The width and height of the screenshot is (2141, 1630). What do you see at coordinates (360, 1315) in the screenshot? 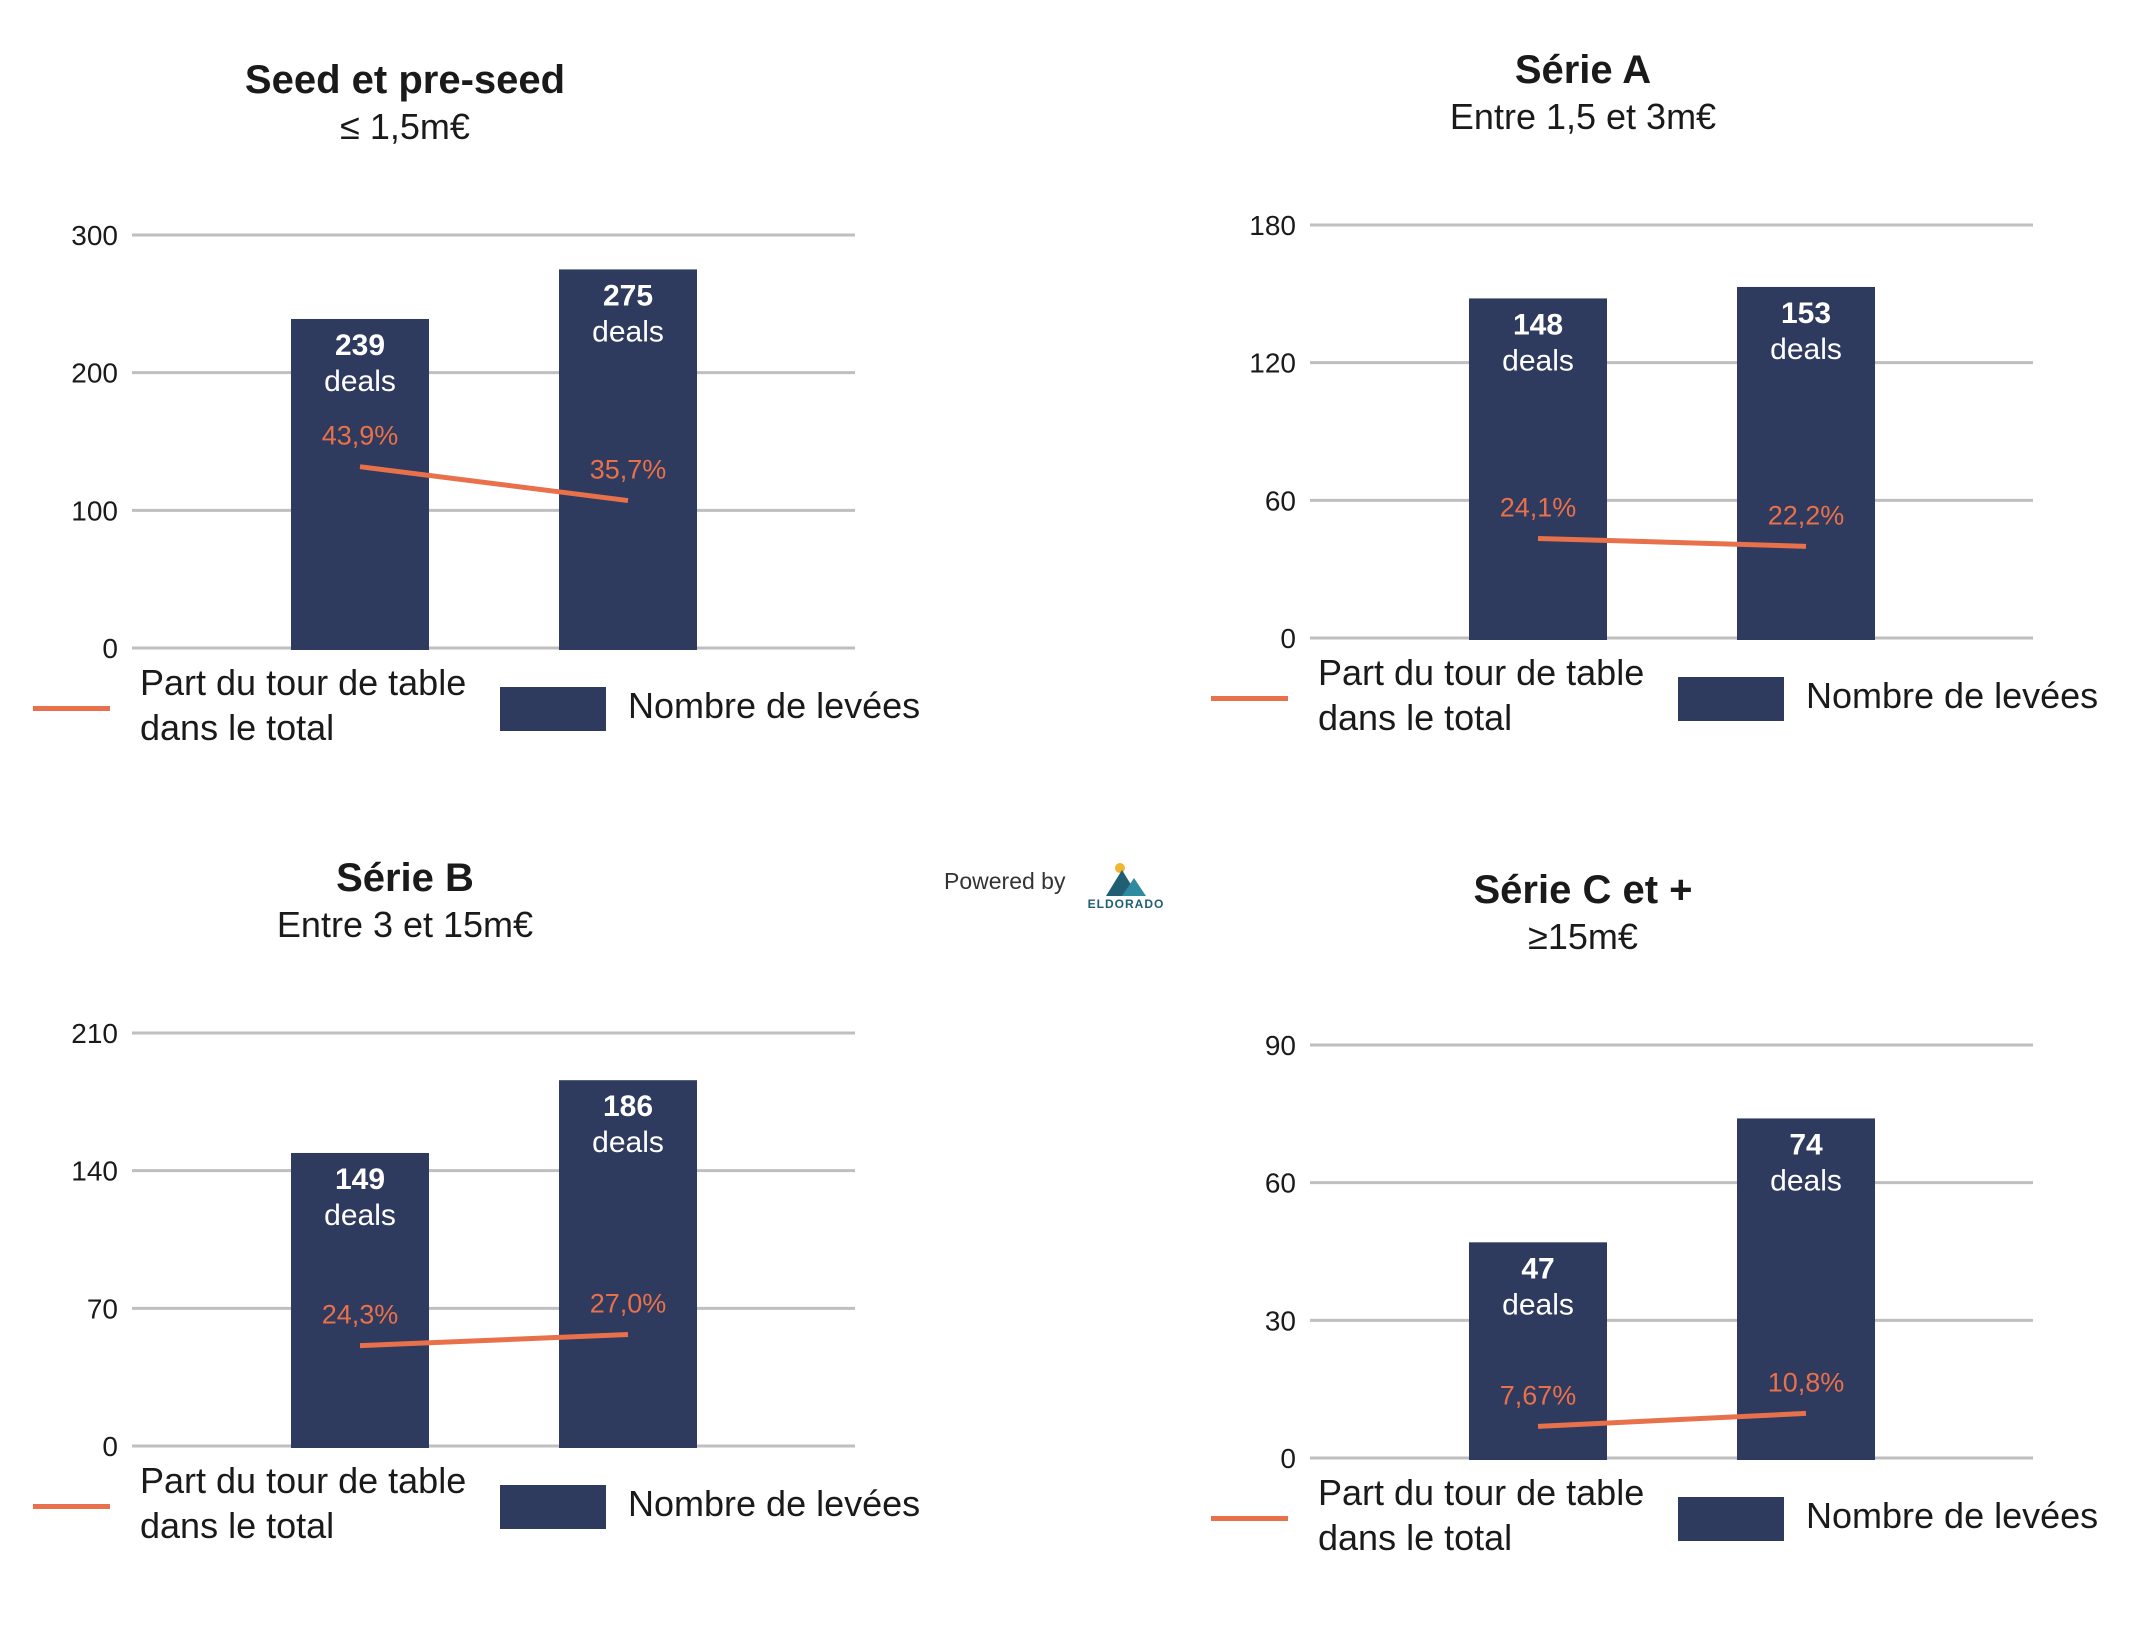
I see `line-point-label: 24,3%` at bounding box center [360, 1315].